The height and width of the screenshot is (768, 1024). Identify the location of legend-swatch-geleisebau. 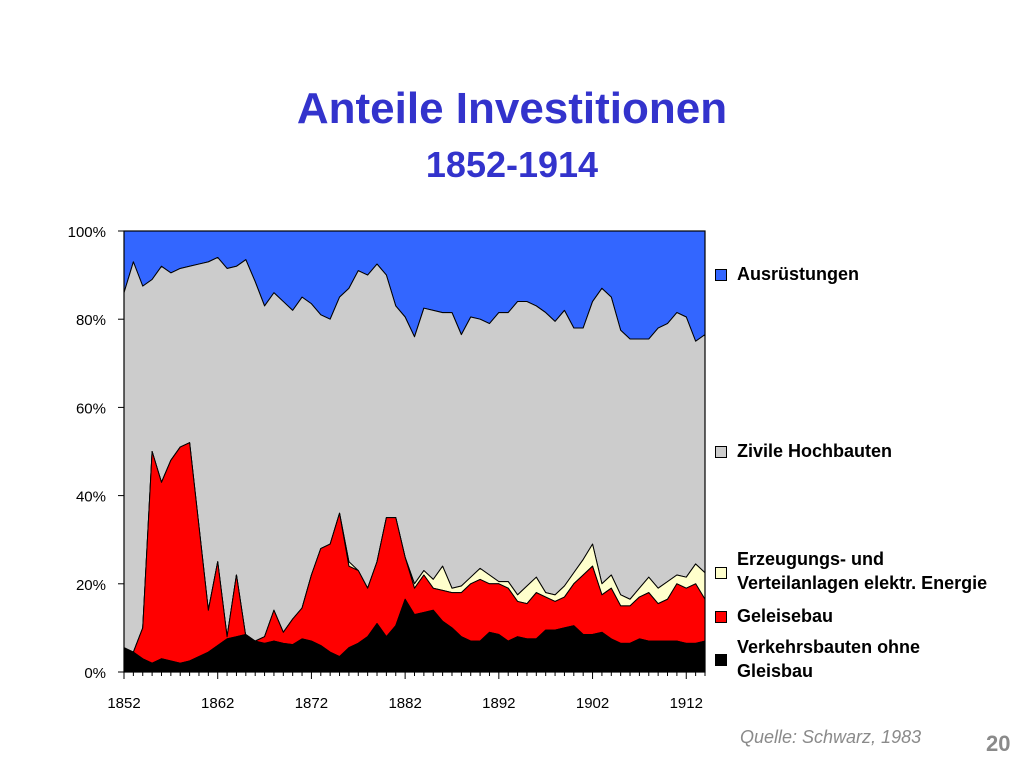
(721, 617).